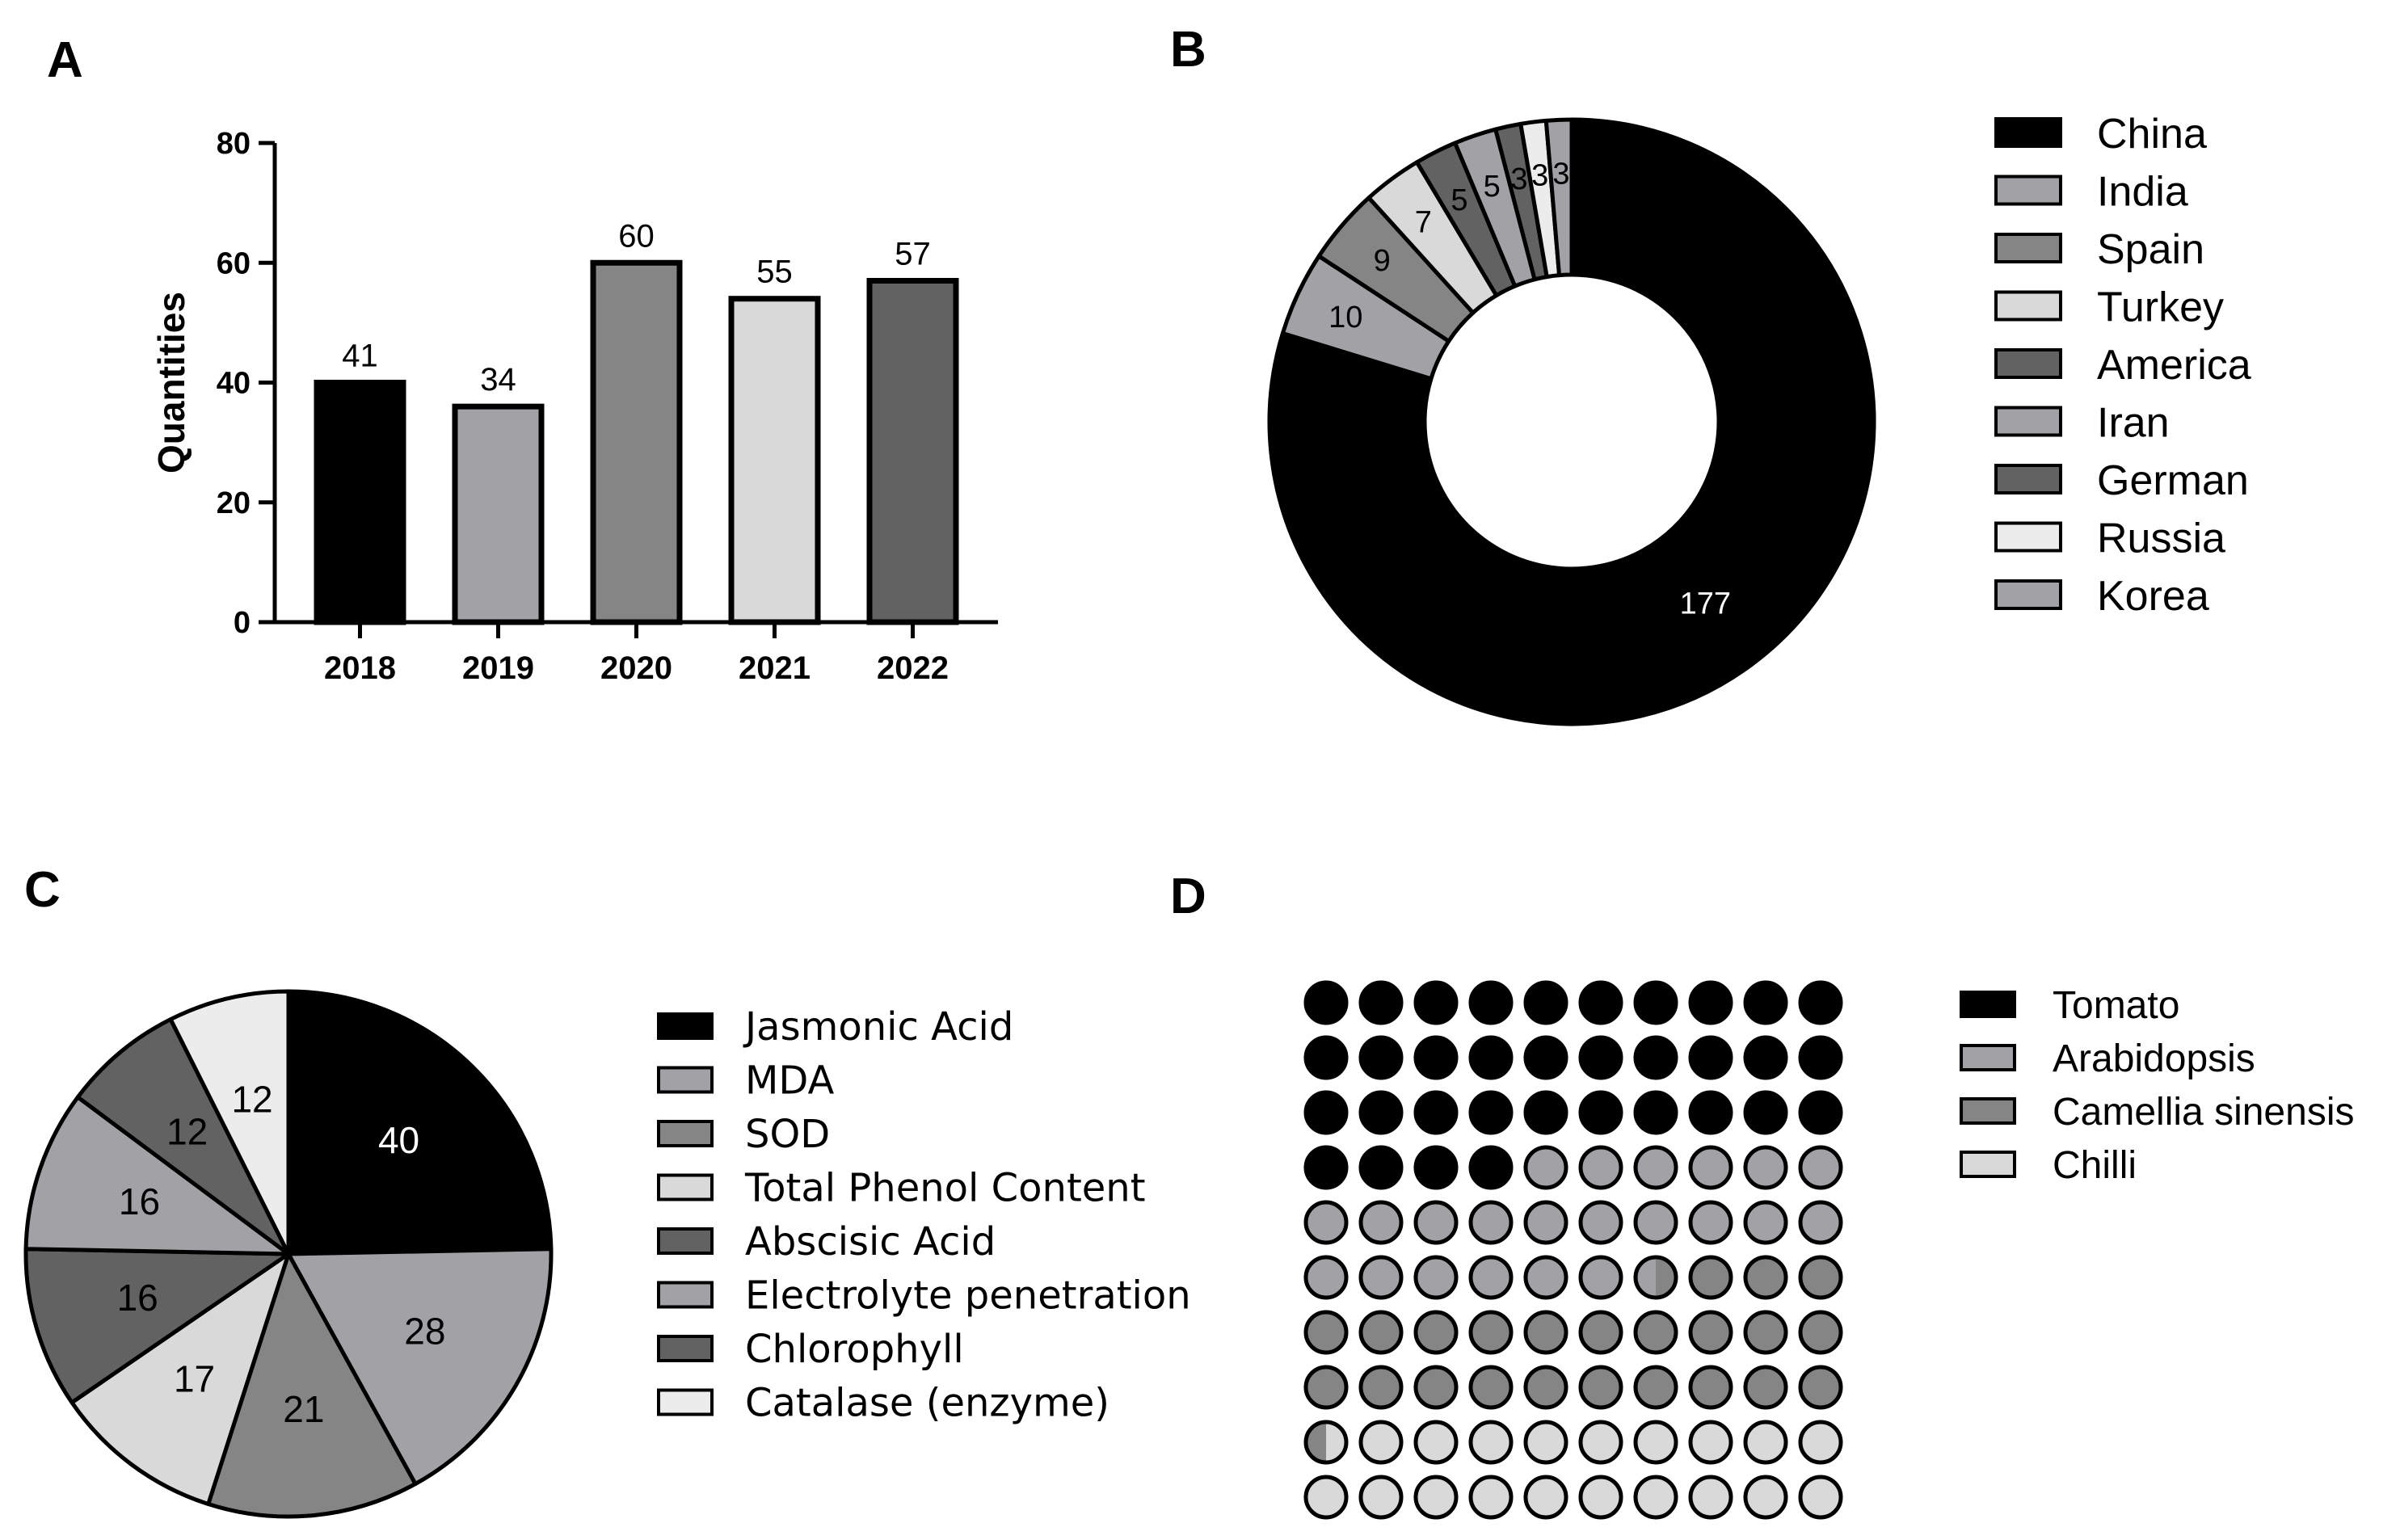 Image resolution: width=2400 pixels, height=1540 pixels. What do you see at coordinates (636, 236) in the screenshot?
I see `bar-data-label-2020: 60` at bounding box center [636, 236].